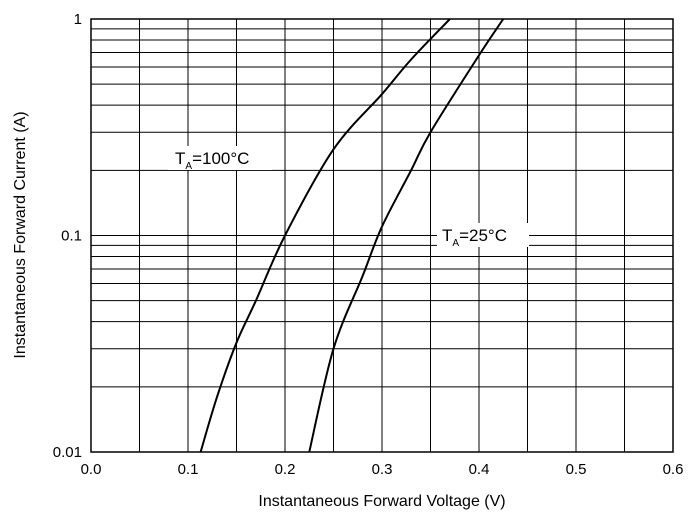  I want to click on x-tick-label: 0.2, so click(285, 469).